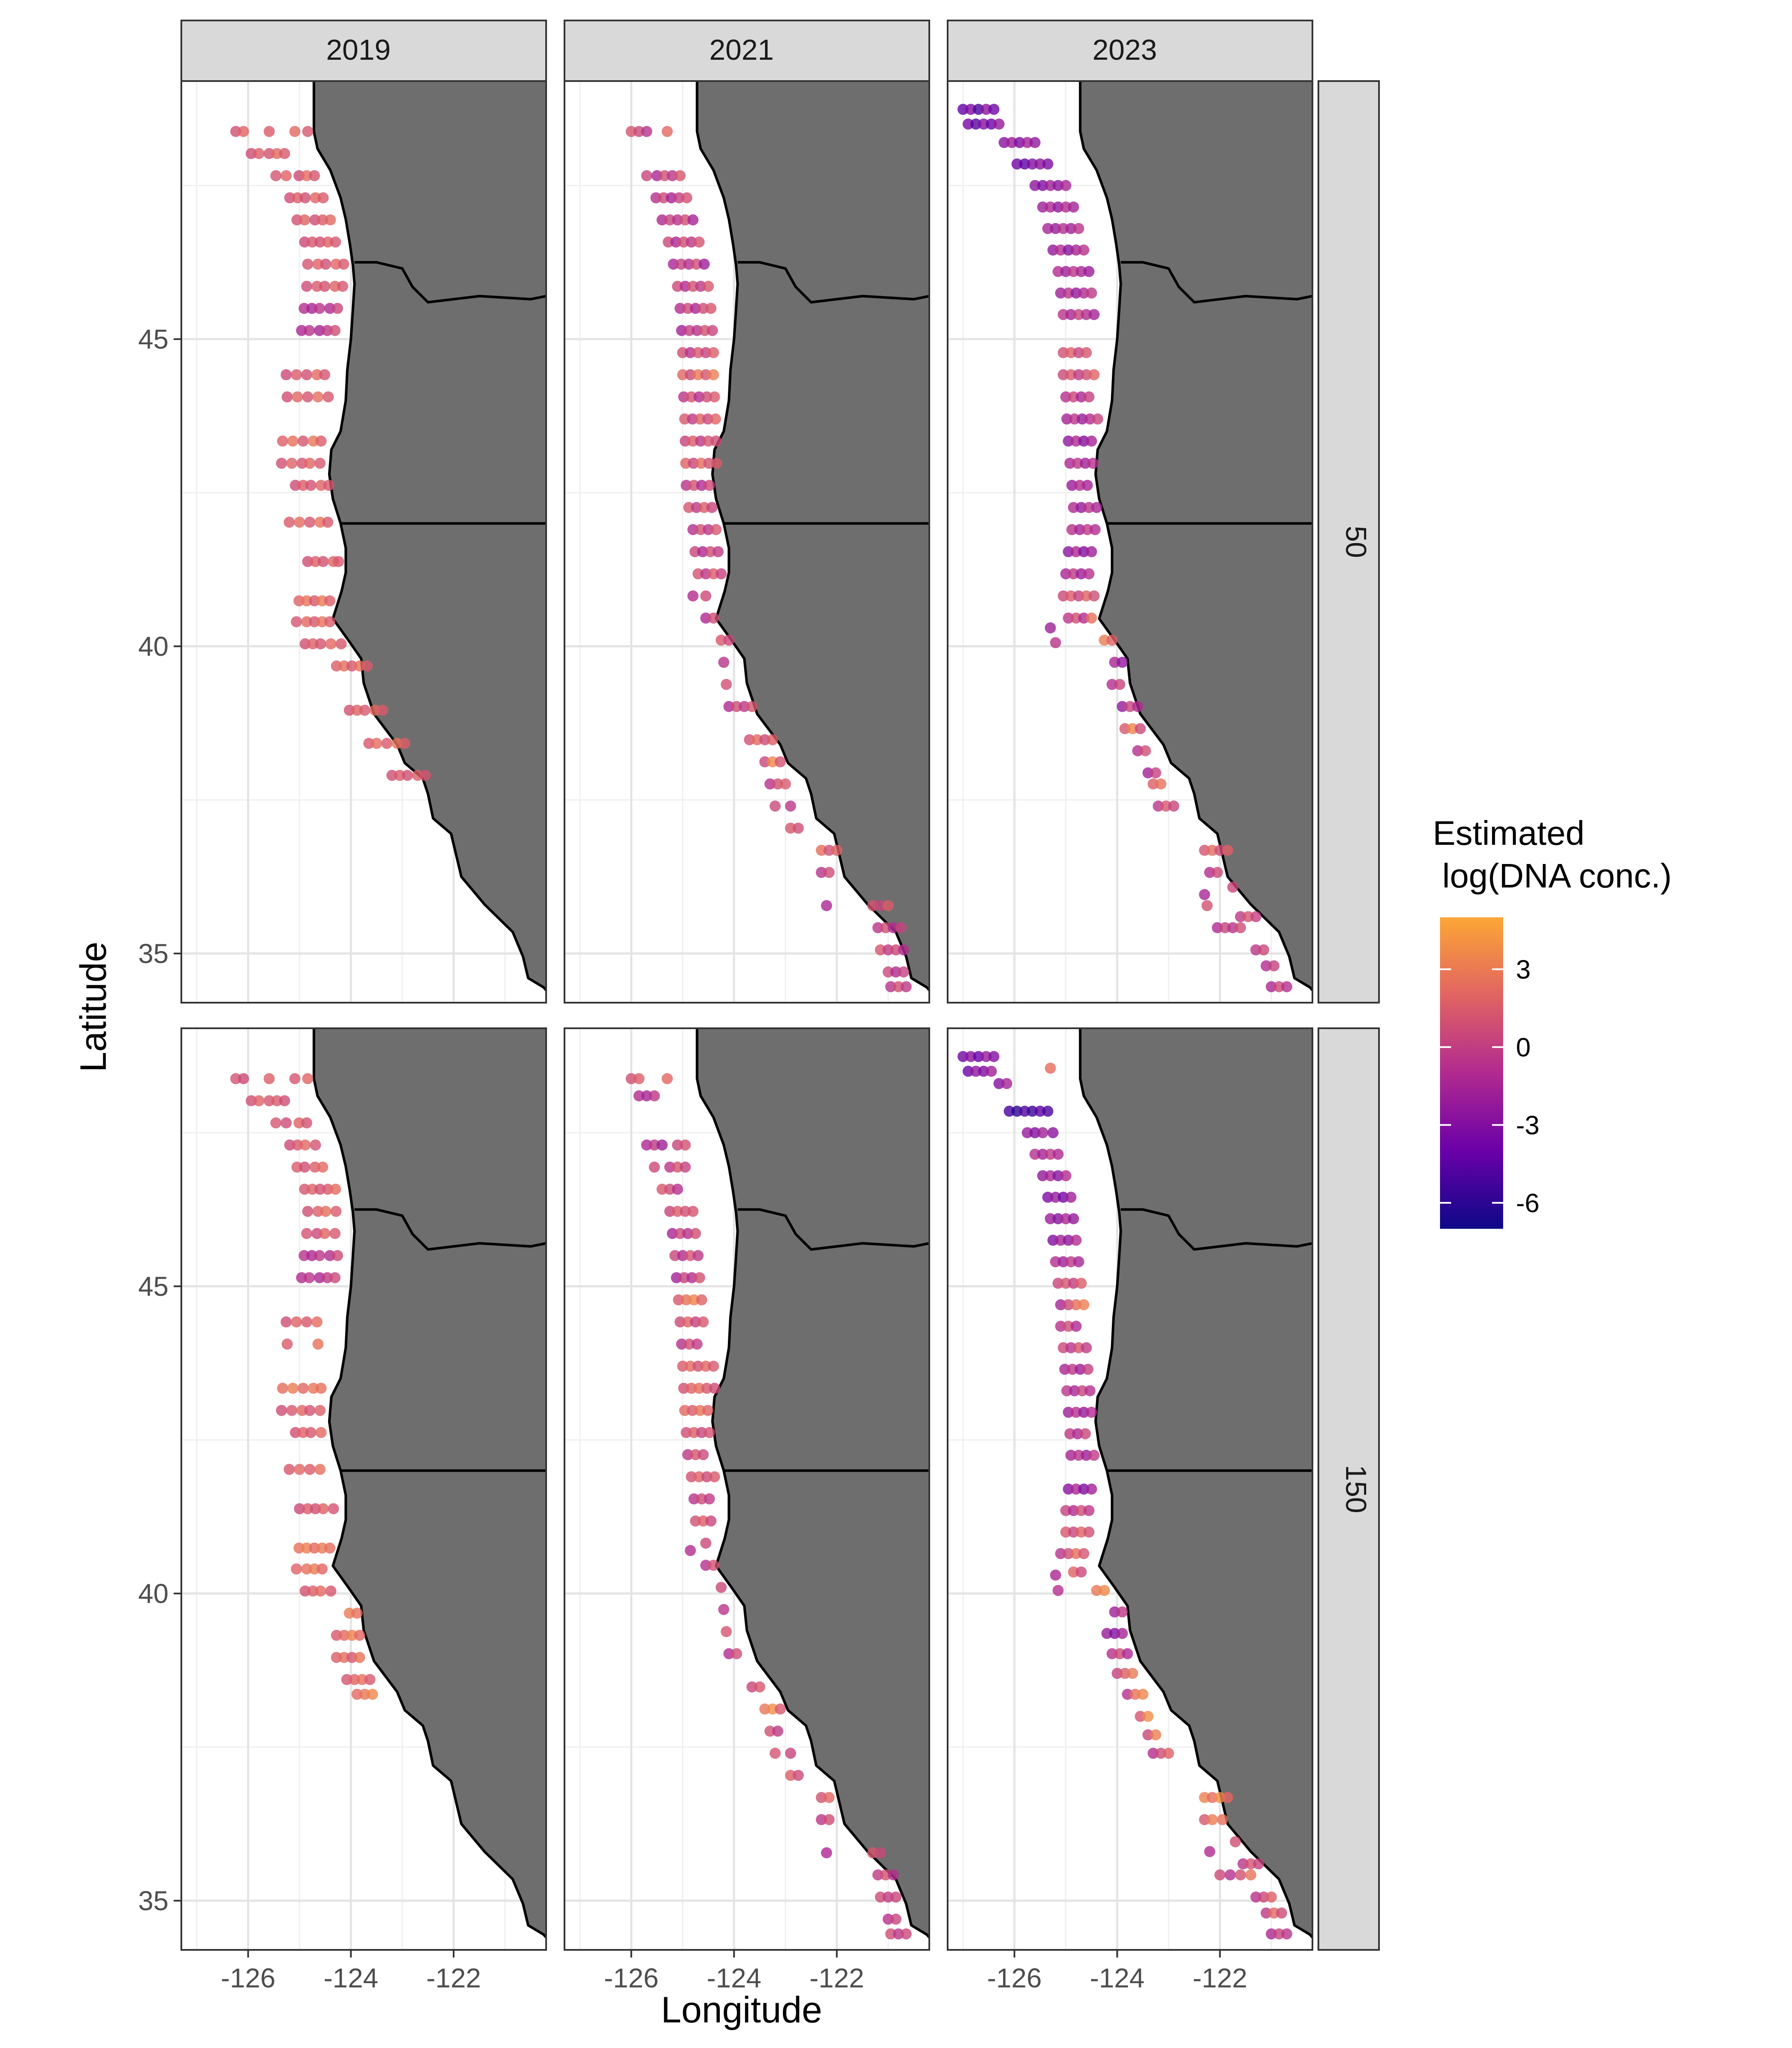 The height and width of the screenshot is (2048, 1792). What do you see at coordinates (1015, 1978) in the screenshot?
I see `x-tick-label: -126` at bounding box center [1015, 1978].